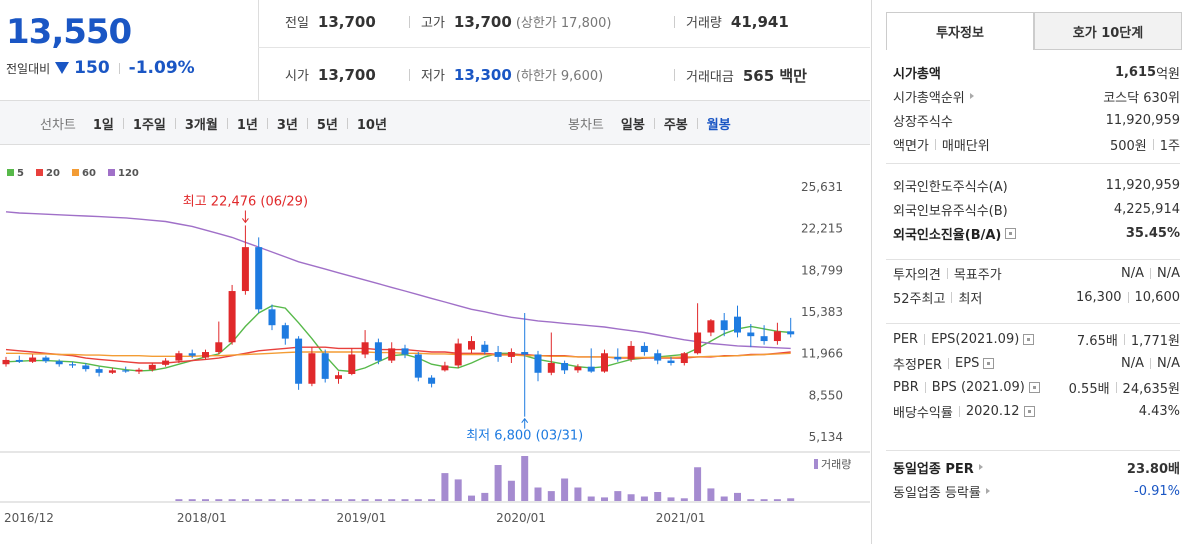 This screenshot has width=1192, height=544. What do you see at coordinates (409, 22) in the screenshot?
I see `stat-separator` at bounding box center [409, 22].